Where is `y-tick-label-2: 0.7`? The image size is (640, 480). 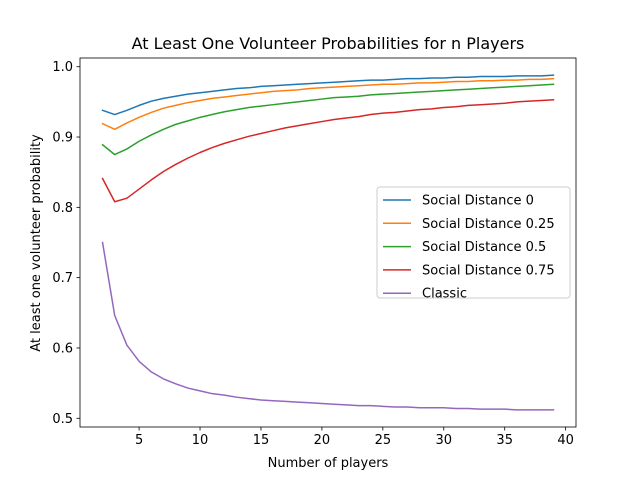 y-tick-label-2: 0.7 is located at coordinates (62, 278).